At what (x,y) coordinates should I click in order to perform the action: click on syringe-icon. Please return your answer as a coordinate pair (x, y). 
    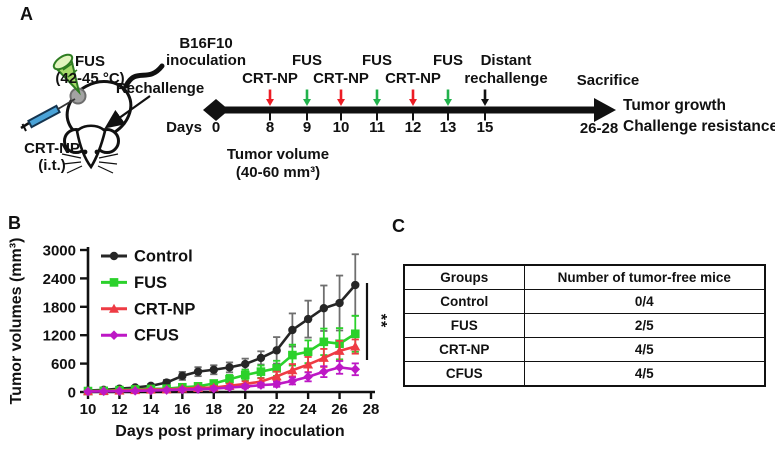
    Looking at the image, I should click on (48, 115).